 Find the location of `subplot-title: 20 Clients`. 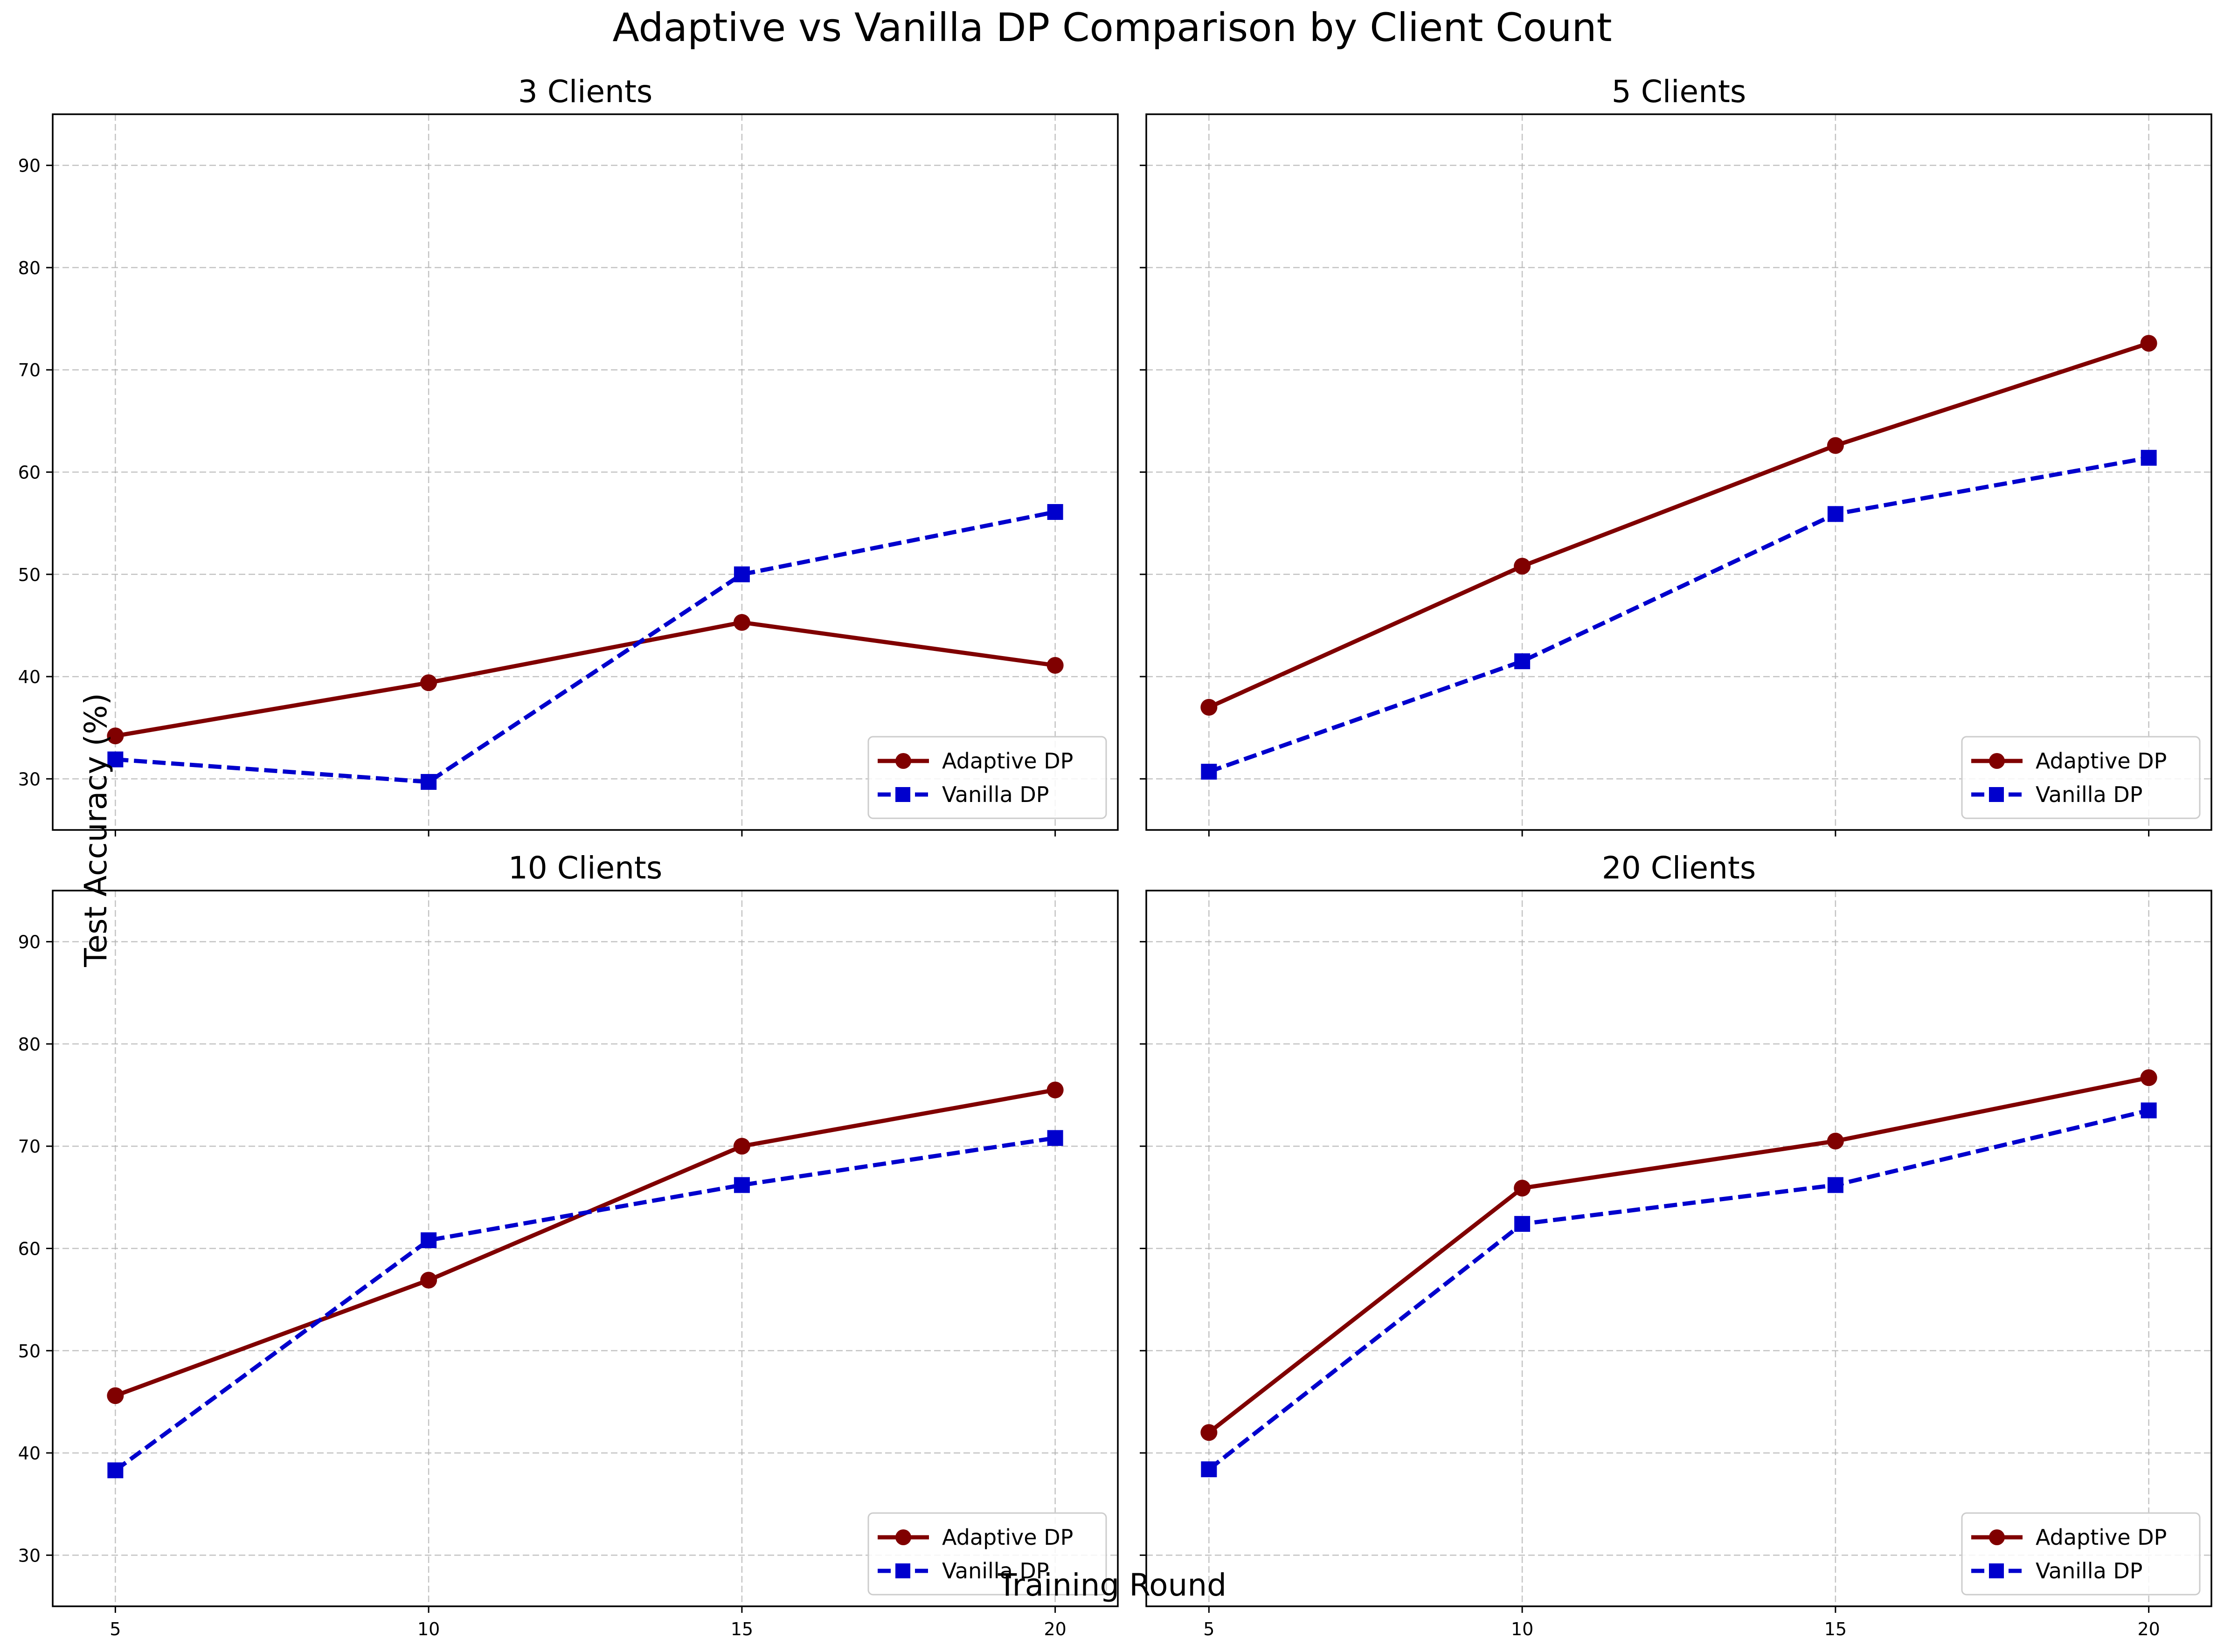

subplot-title: 20 Clients is located at coordinates (1679, 868).